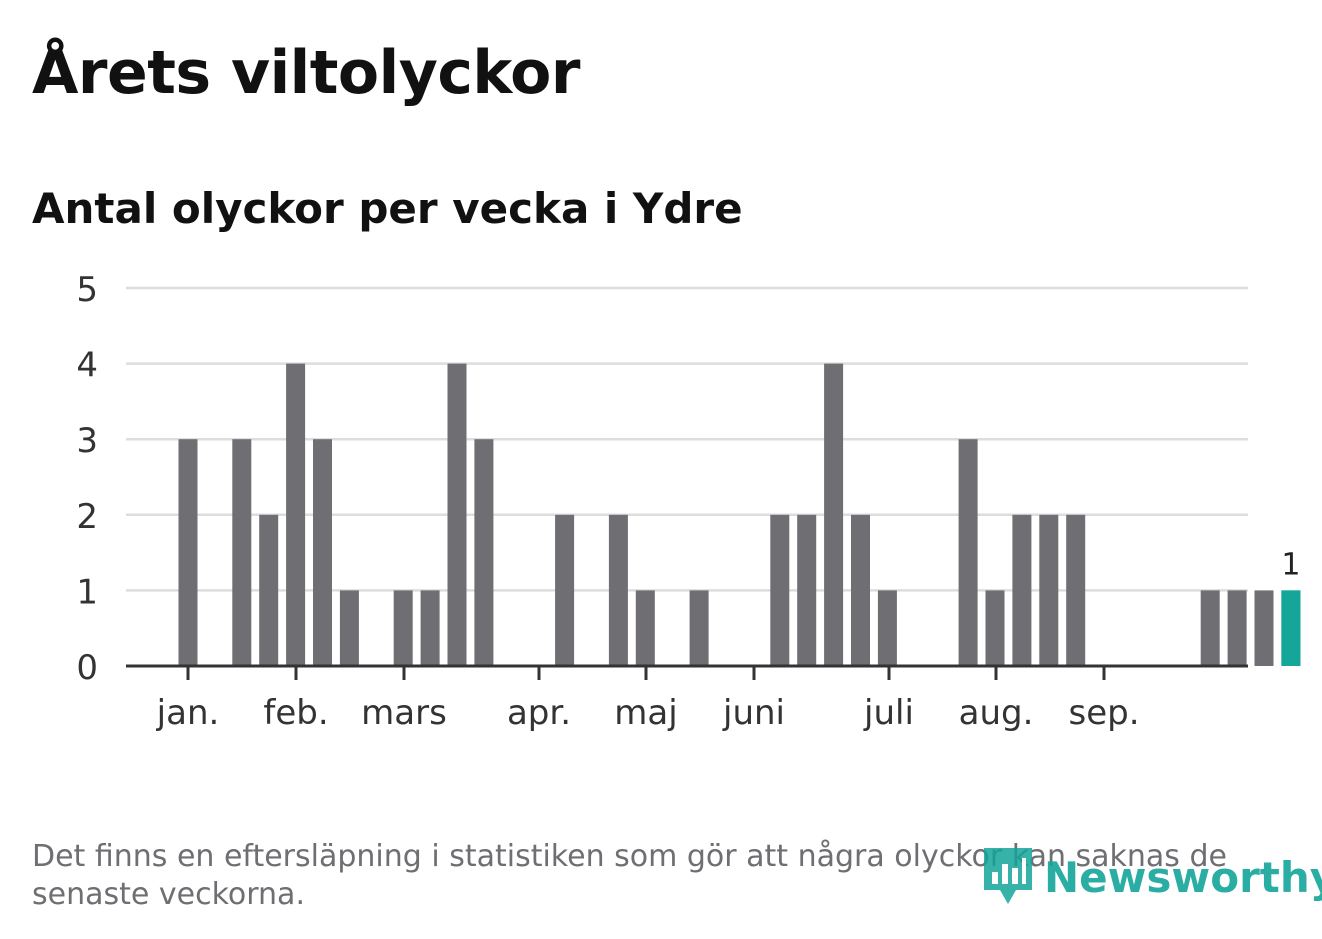 The image size is (1322, 939). I want to click on x-tick-label: apr., so click(539, 713).